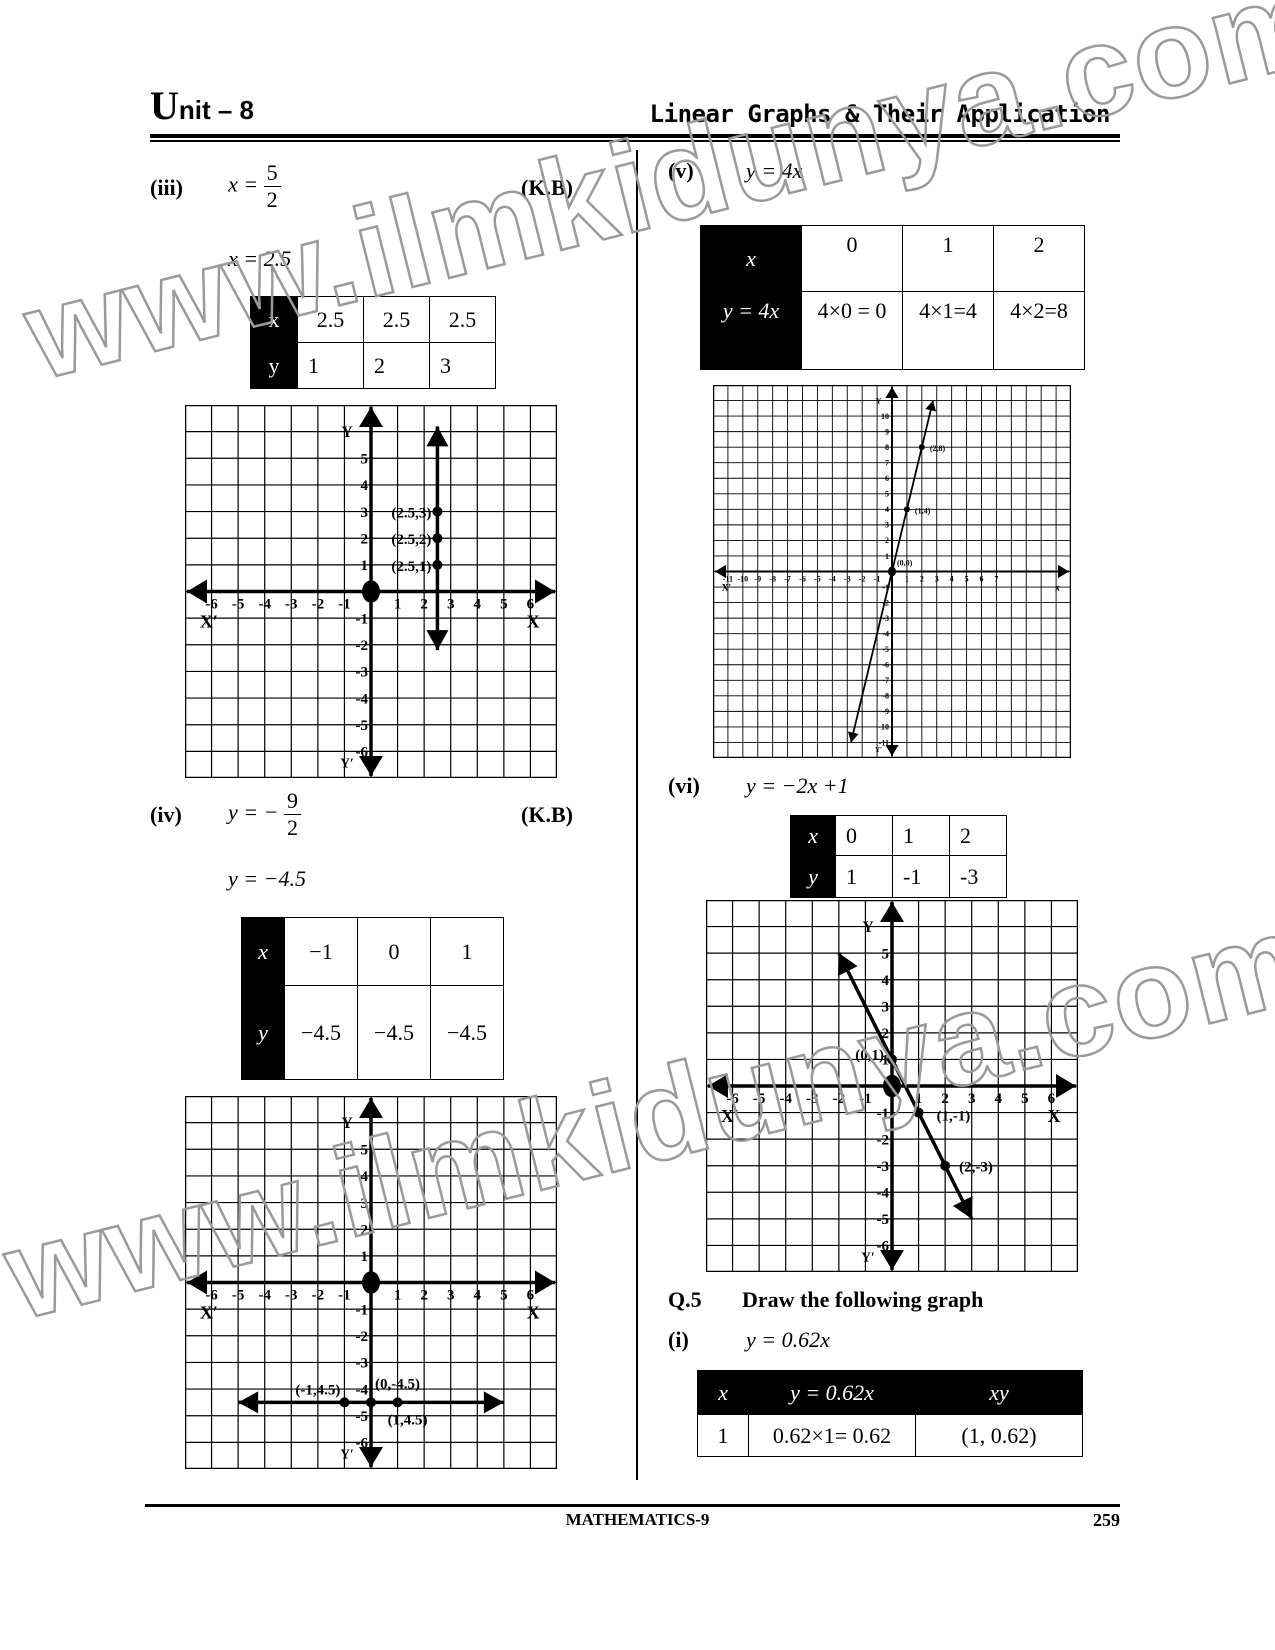 The width and height of the screenshot is (1275, 1650). I want to click on table-cell: 0, so click(394, 951).